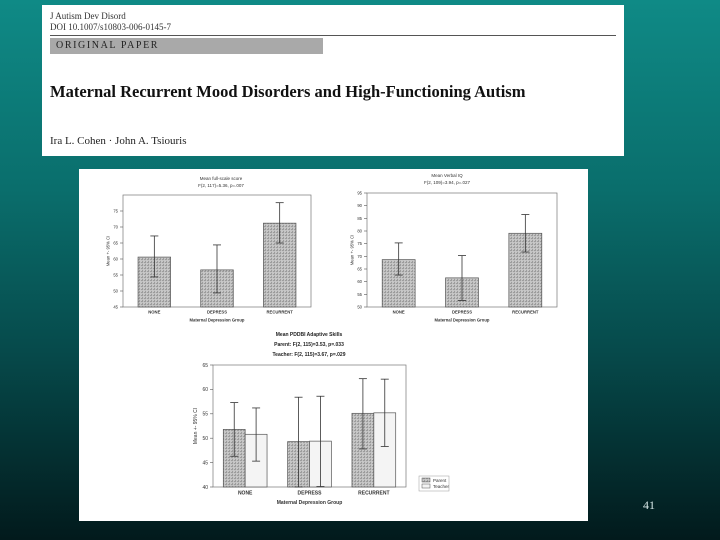 The width and height of the screenshot is (720, 540). I want to click on page-number: 41, so click(649, 505).